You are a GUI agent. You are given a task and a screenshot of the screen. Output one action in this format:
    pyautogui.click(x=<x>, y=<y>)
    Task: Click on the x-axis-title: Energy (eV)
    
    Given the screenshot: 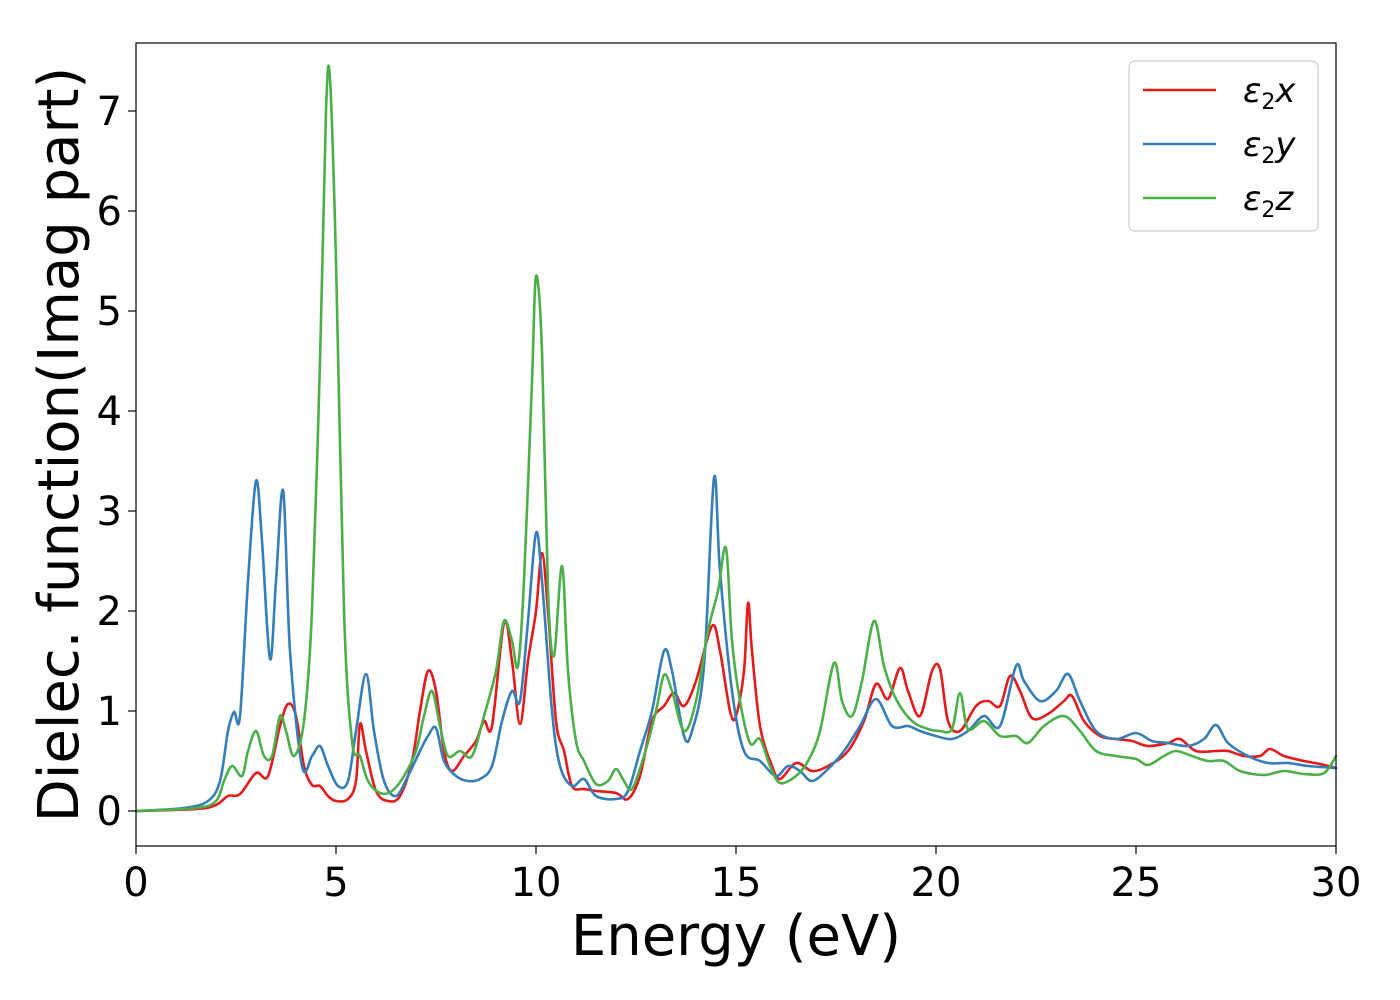 What is the action you would take?
    pyautogui.click(x=736, y=936)
    